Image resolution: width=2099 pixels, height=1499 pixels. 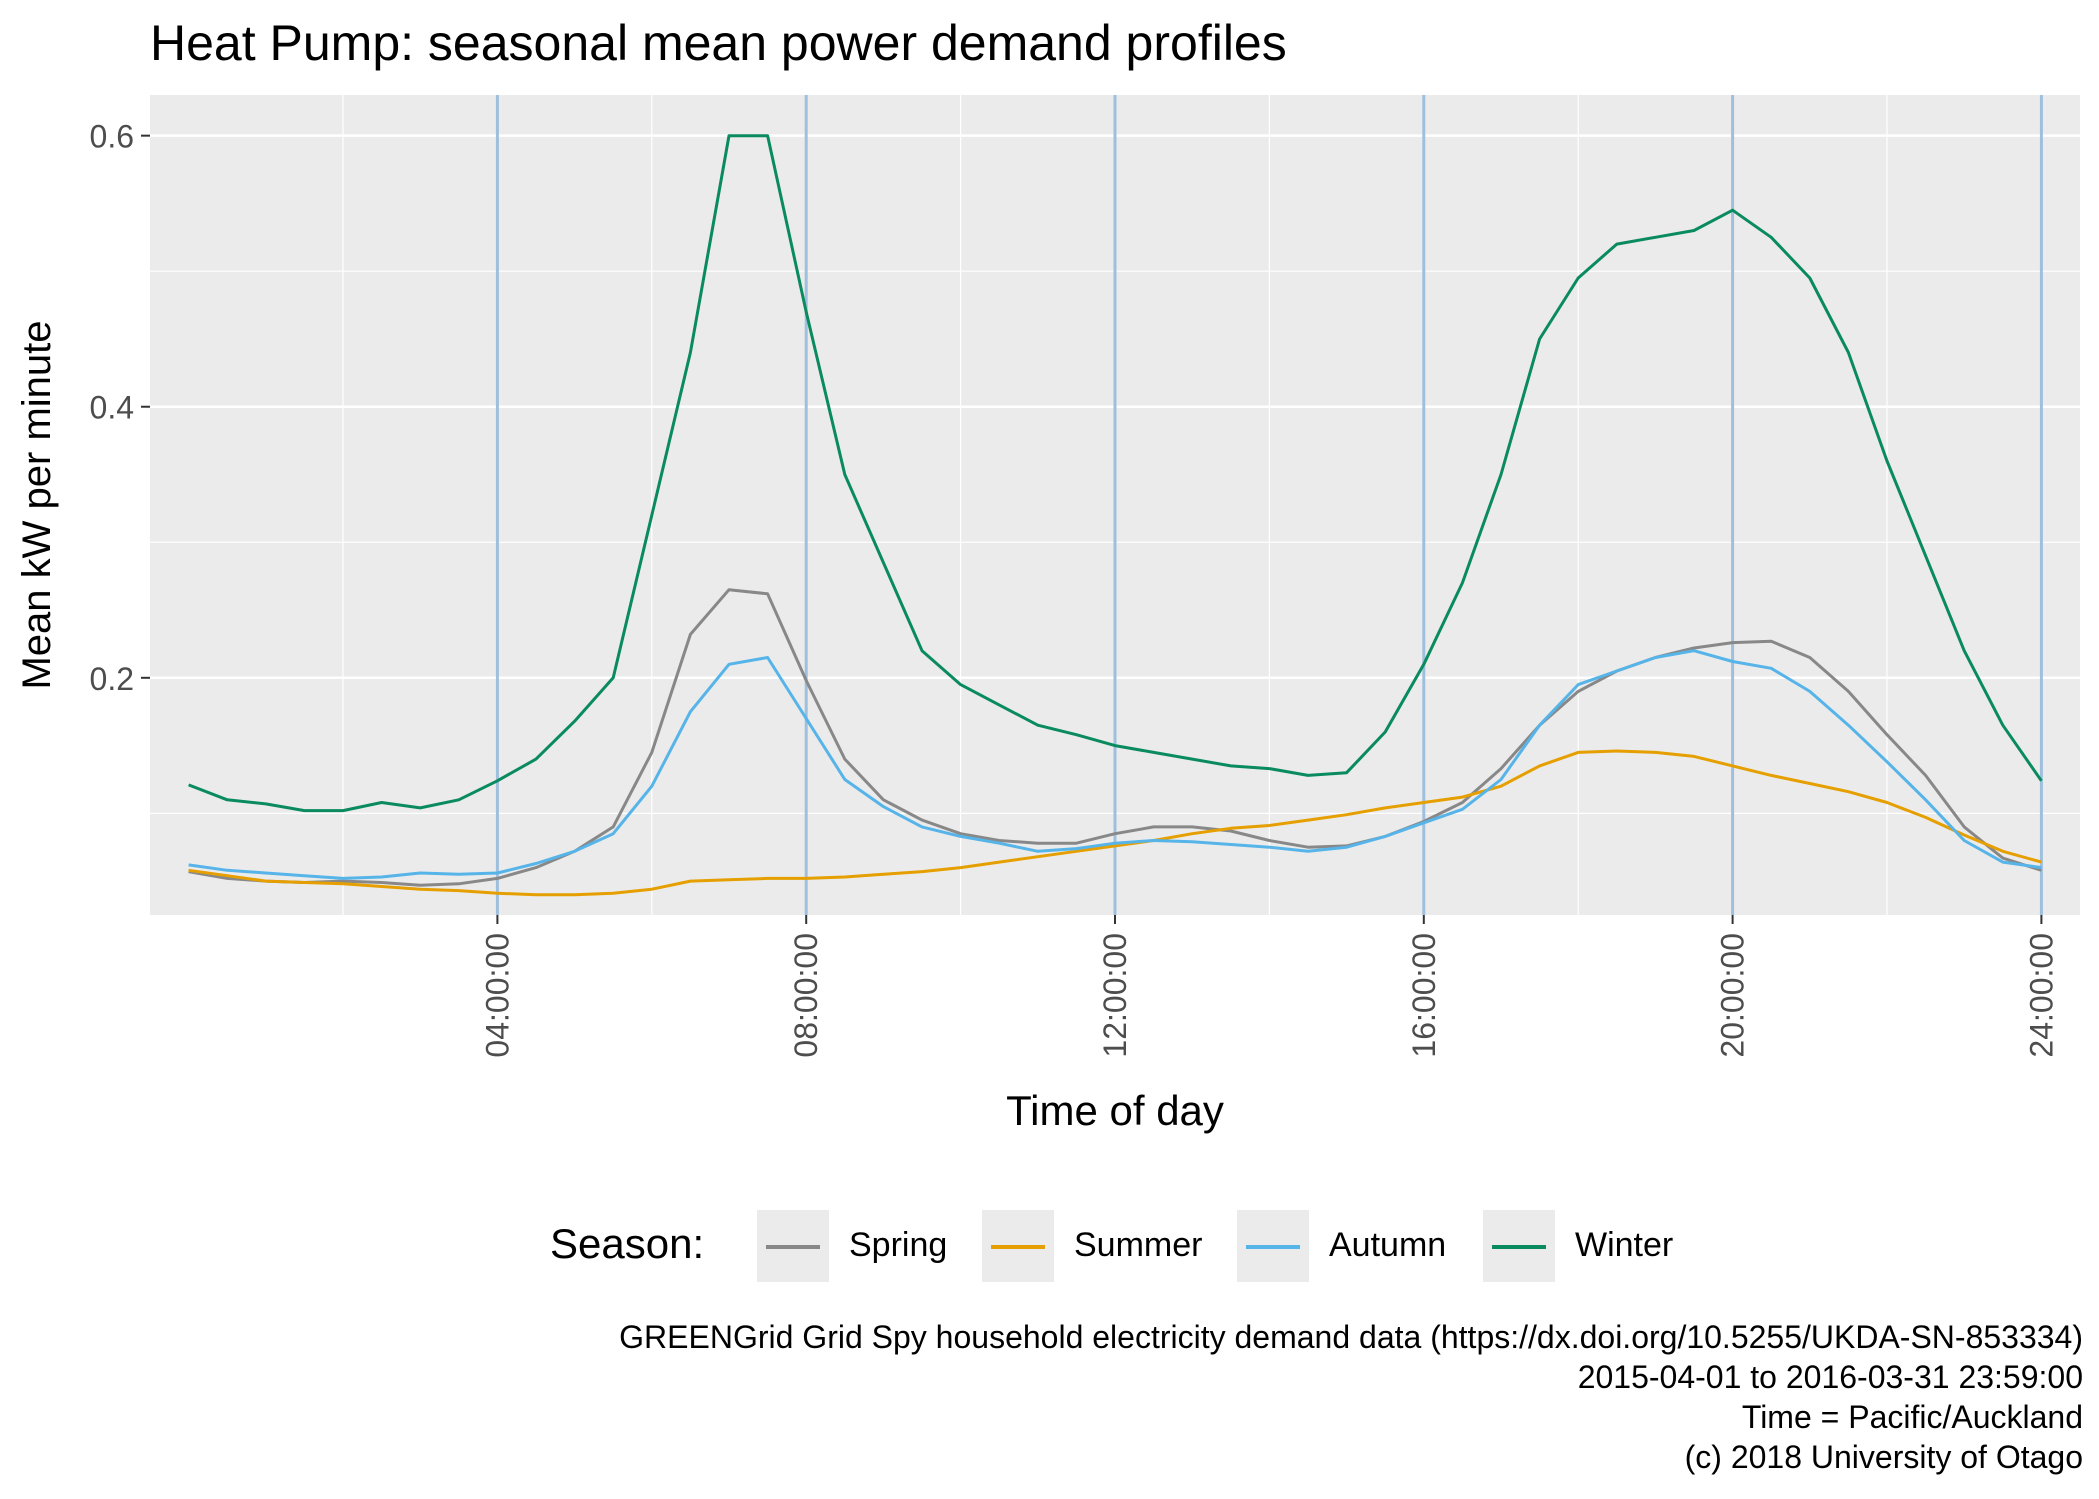 I want to click on x-tick-label: 16:00:00, so click(x=1424, y=995).